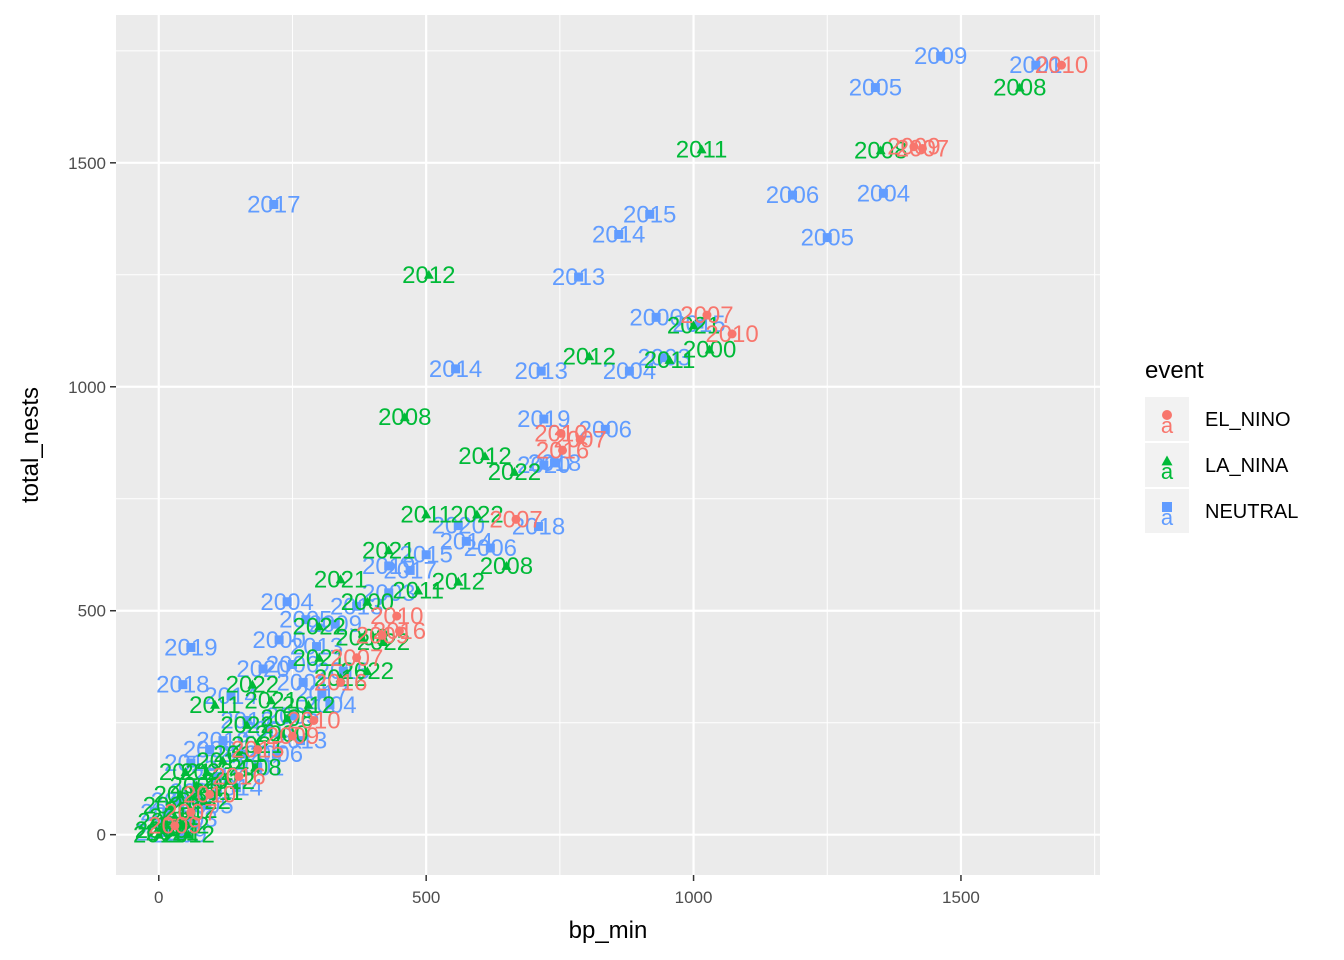 This screenshot has height=960, width=1344. I want to click on data-label: 2008, so click(1019, 88).